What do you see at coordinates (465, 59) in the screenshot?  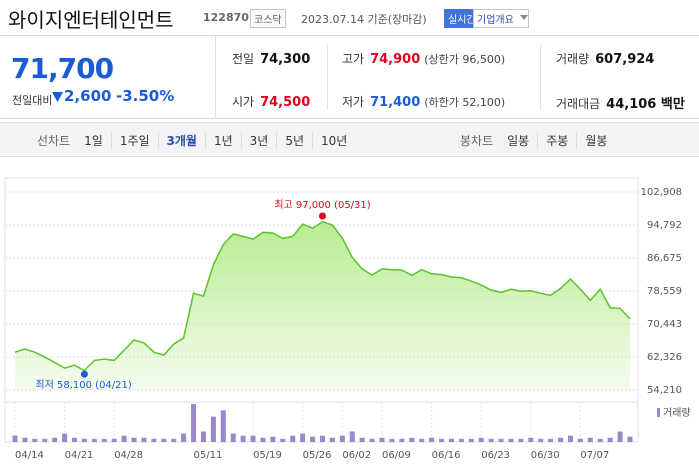 I see `quote-note: (상한가 96,500)` at bounding box center [465, 59].